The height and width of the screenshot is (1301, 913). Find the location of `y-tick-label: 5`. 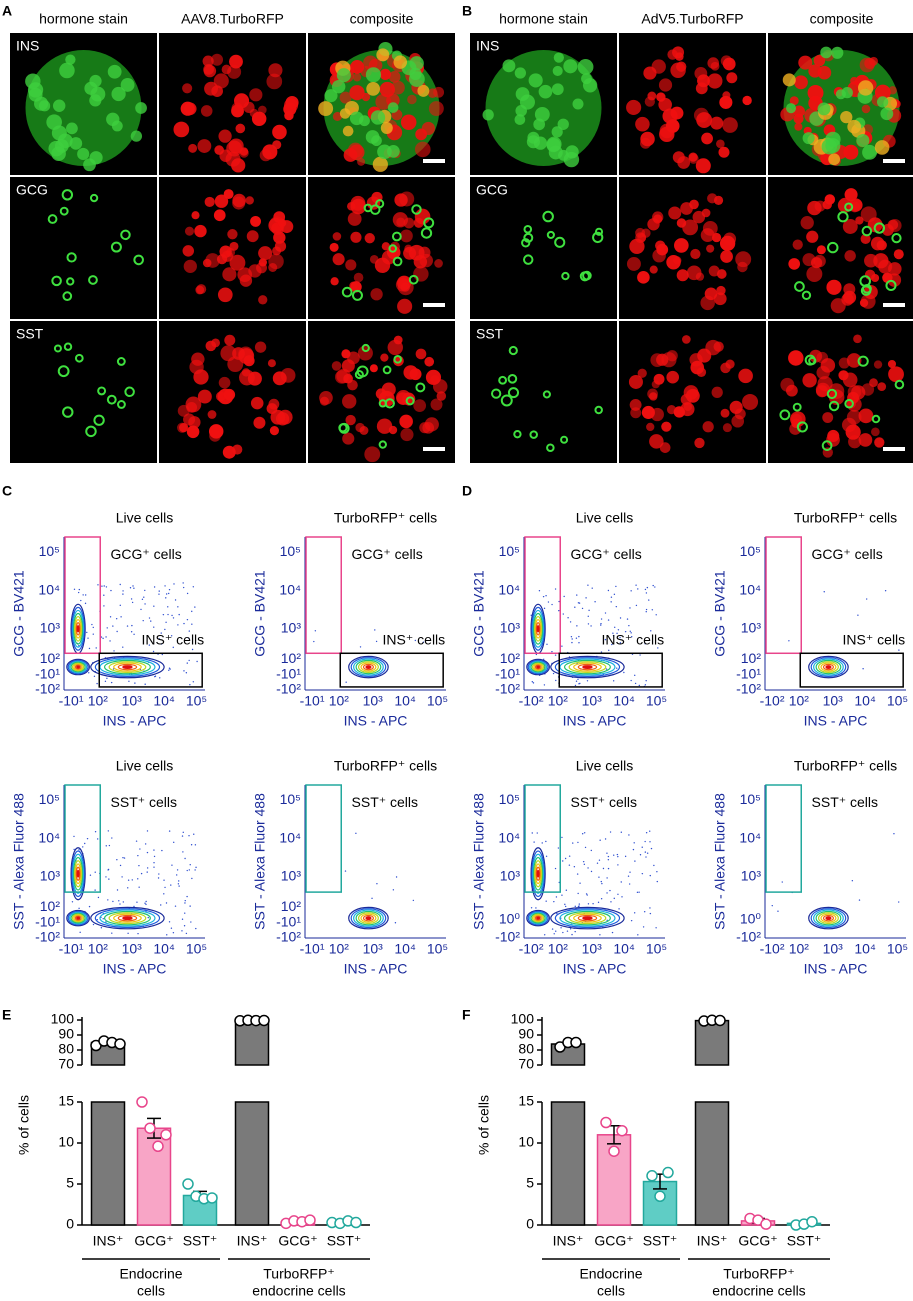

y-tick-label: 5 is located at coordinates (530, 1183).